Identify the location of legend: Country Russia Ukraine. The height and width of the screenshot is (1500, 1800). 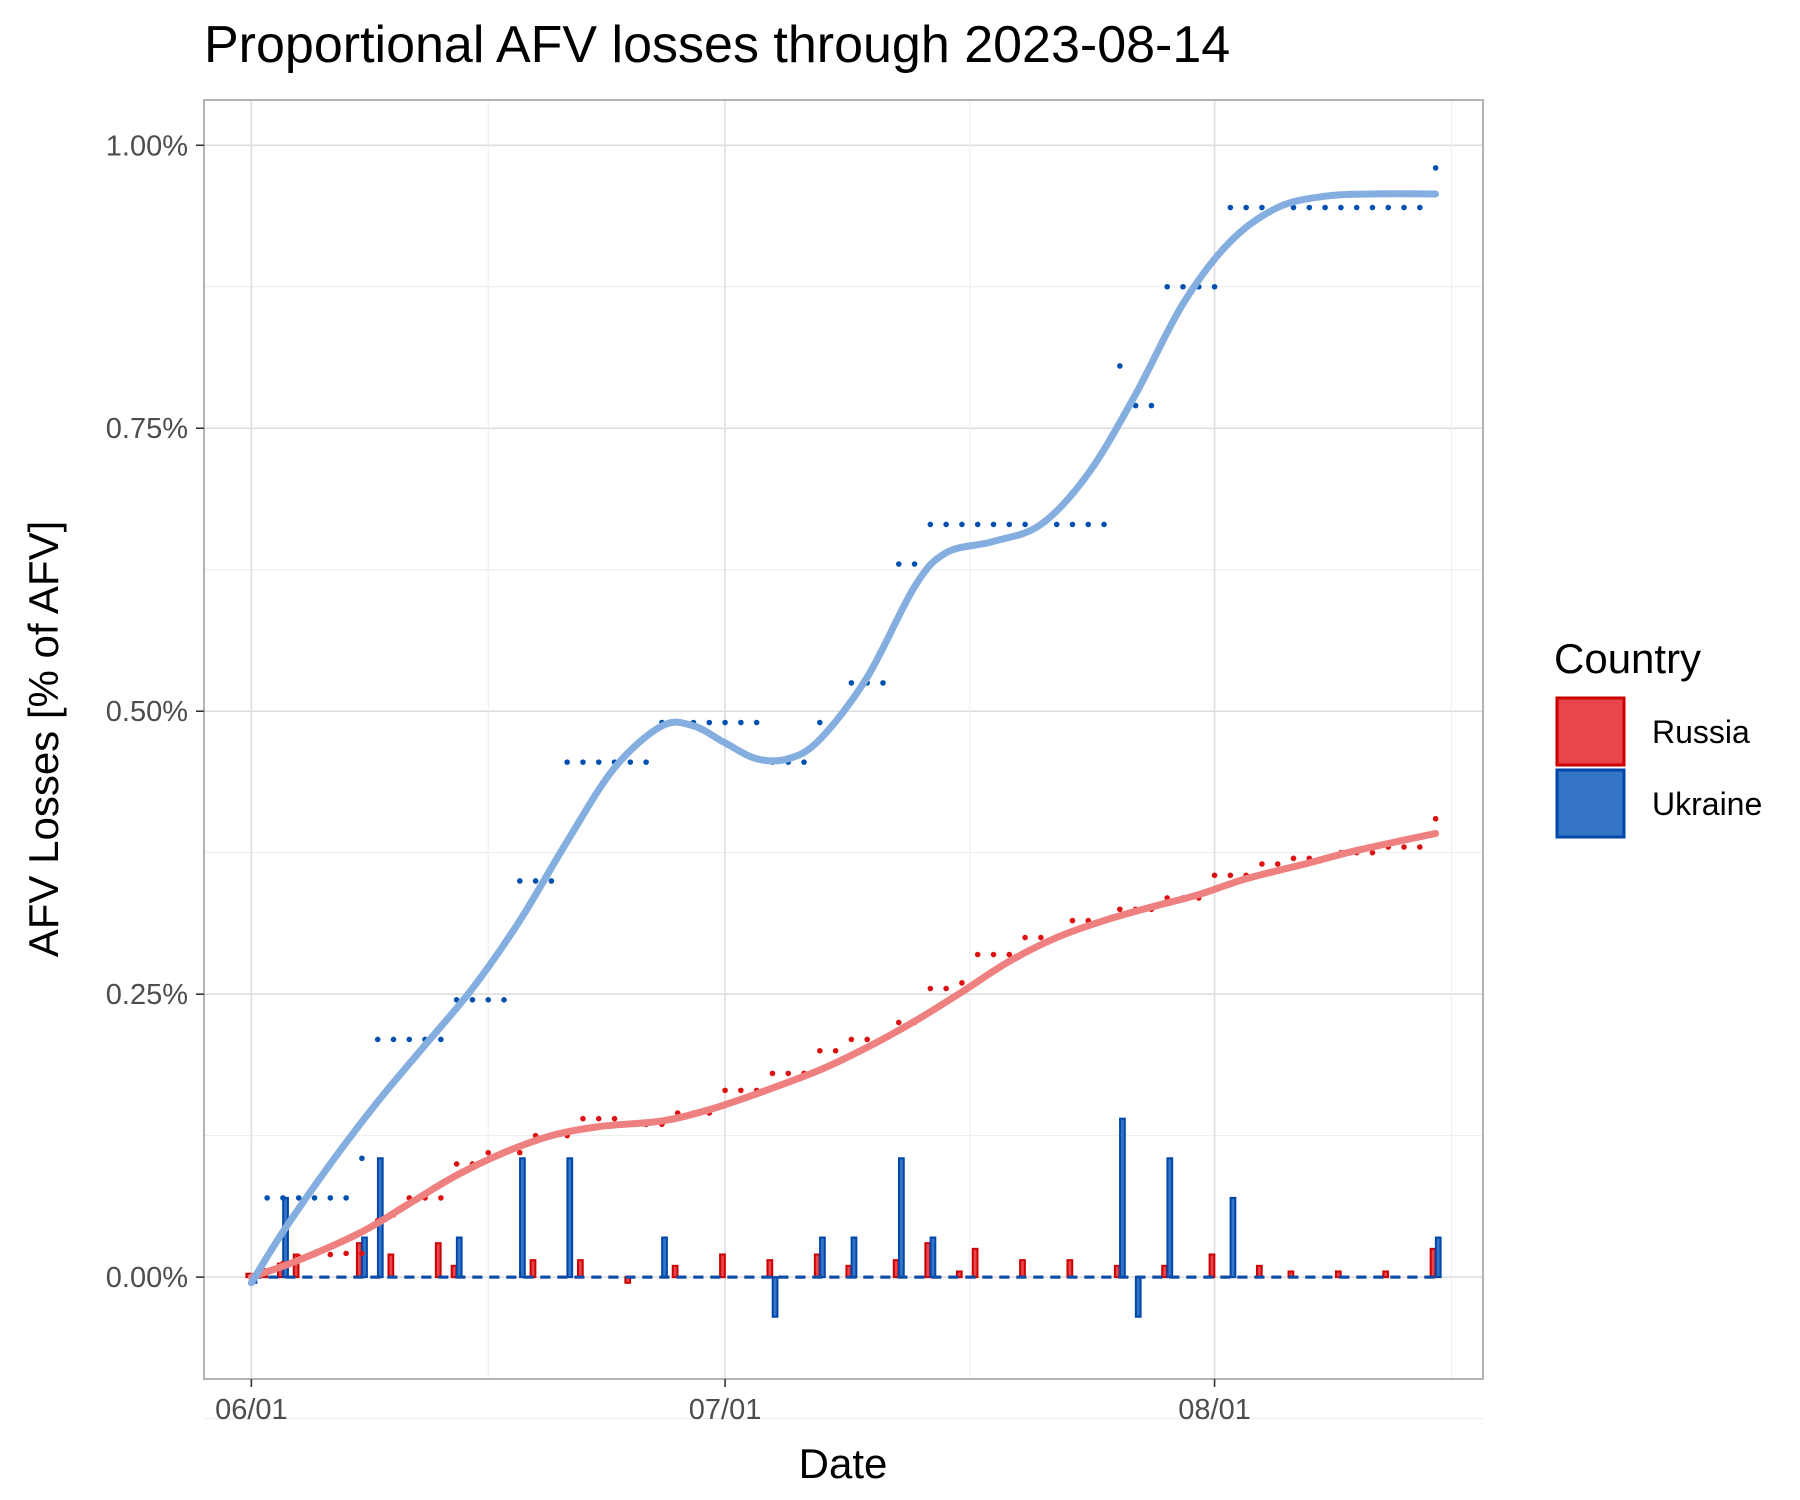
(1658, 737).